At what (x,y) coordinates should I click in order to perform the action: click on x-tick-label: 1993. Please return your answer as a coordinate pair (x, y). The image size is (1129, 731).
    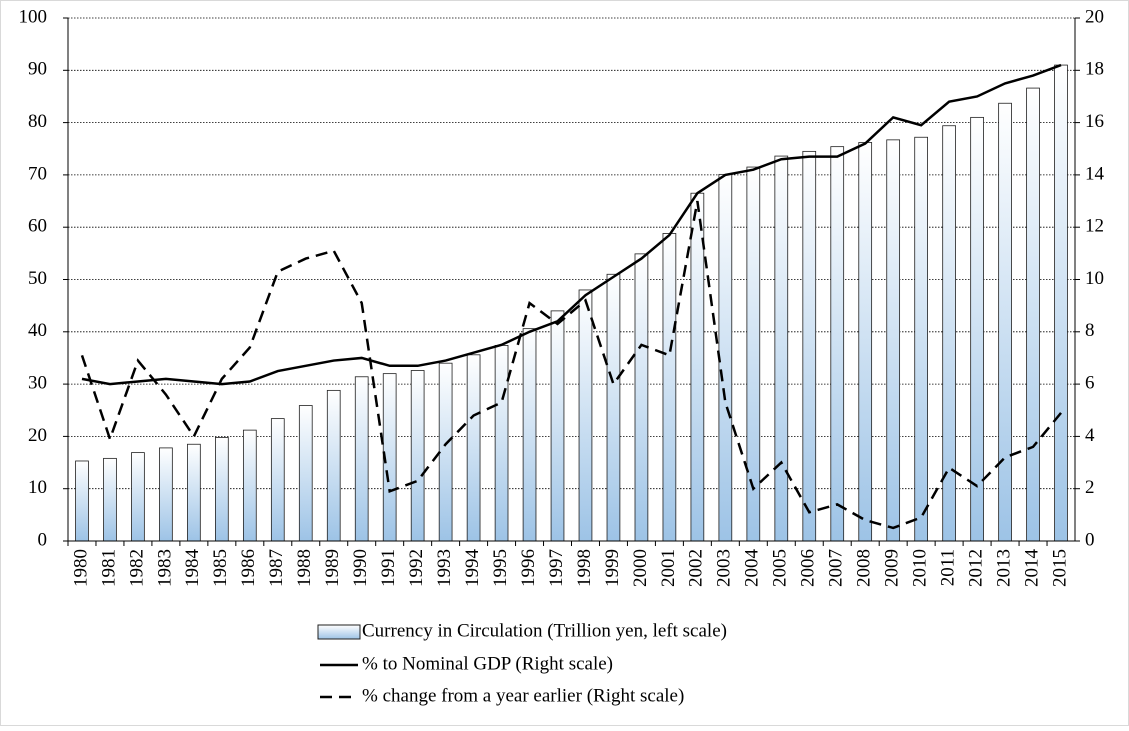
    Looking at the image, I should click on (444, 568).